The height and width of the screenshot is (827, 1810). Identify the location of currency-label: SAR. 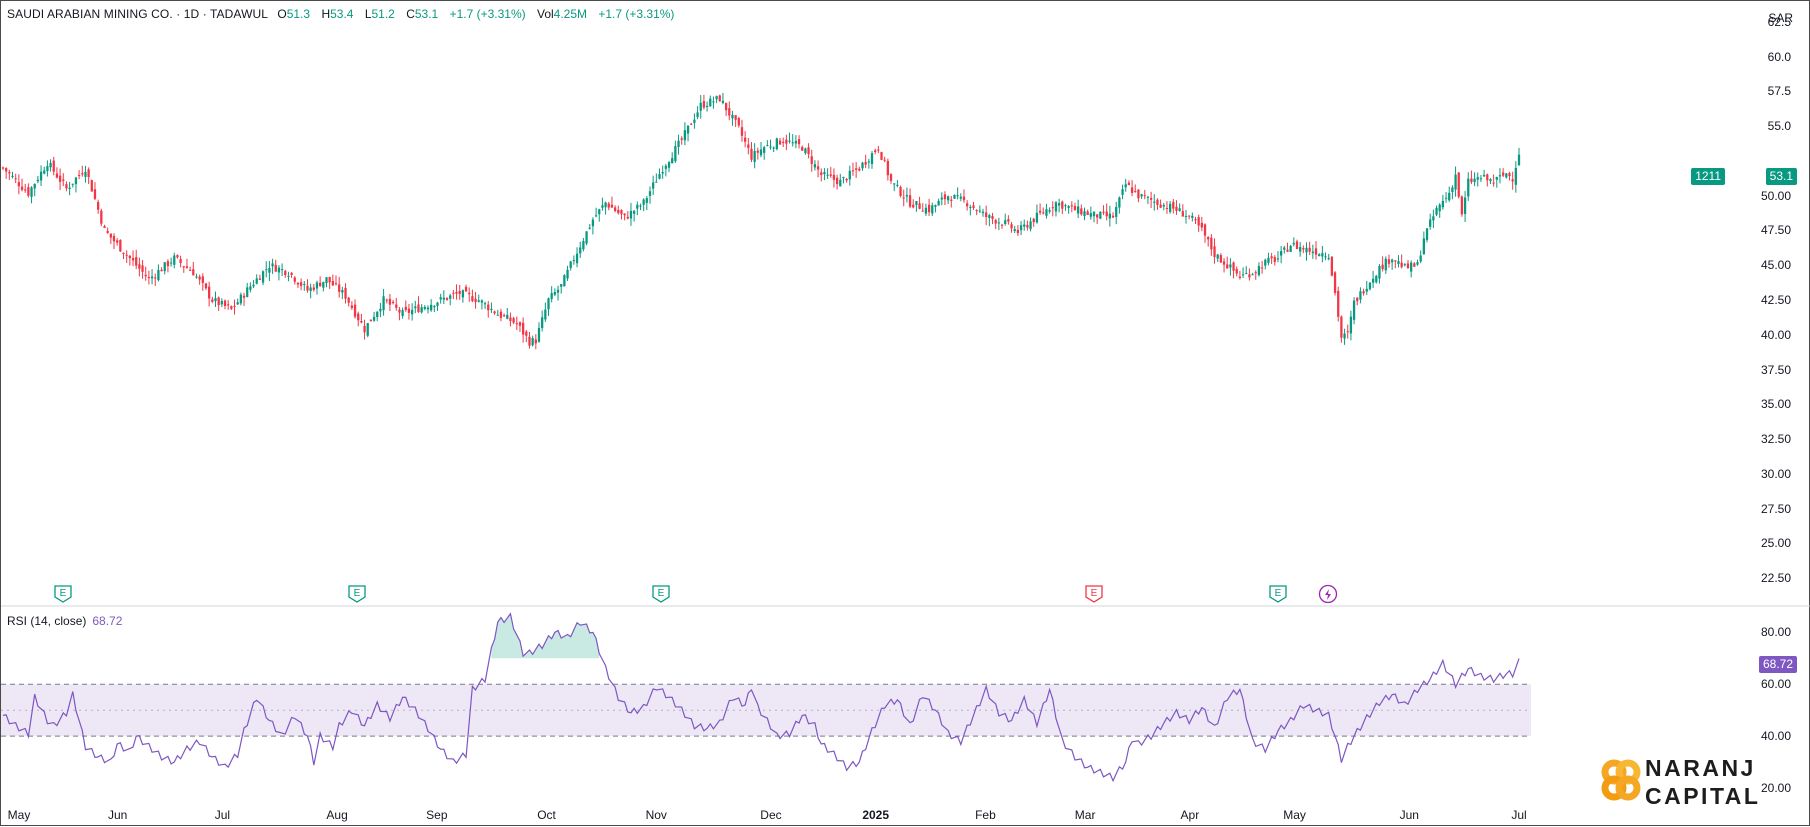
(1780, 18).